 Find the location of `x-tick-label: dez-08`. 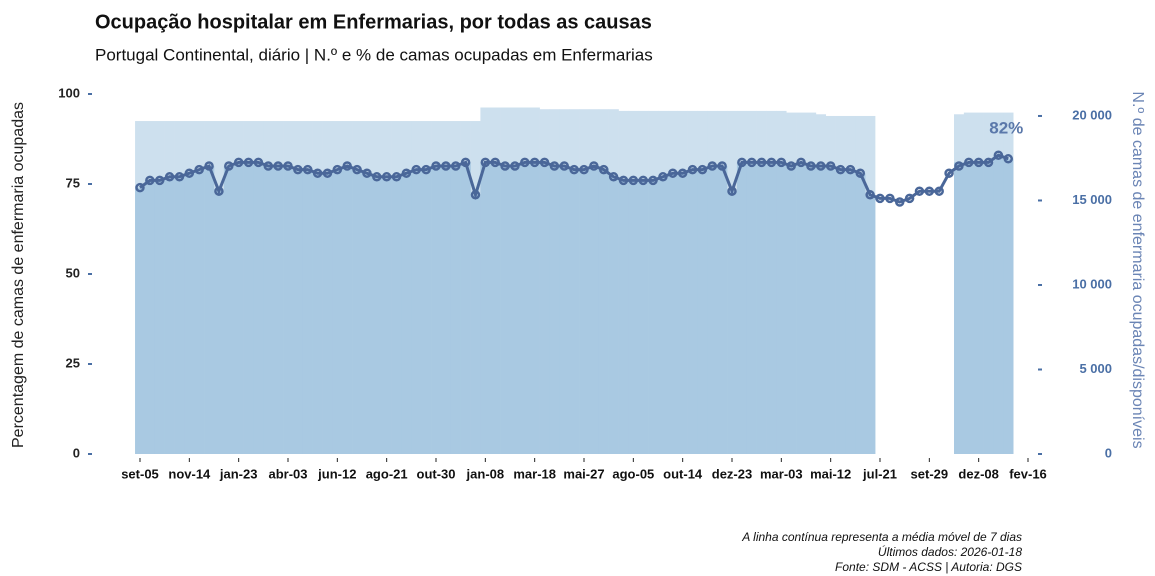

x-tick-label: dez-08 is located at coordinates (978, 473).